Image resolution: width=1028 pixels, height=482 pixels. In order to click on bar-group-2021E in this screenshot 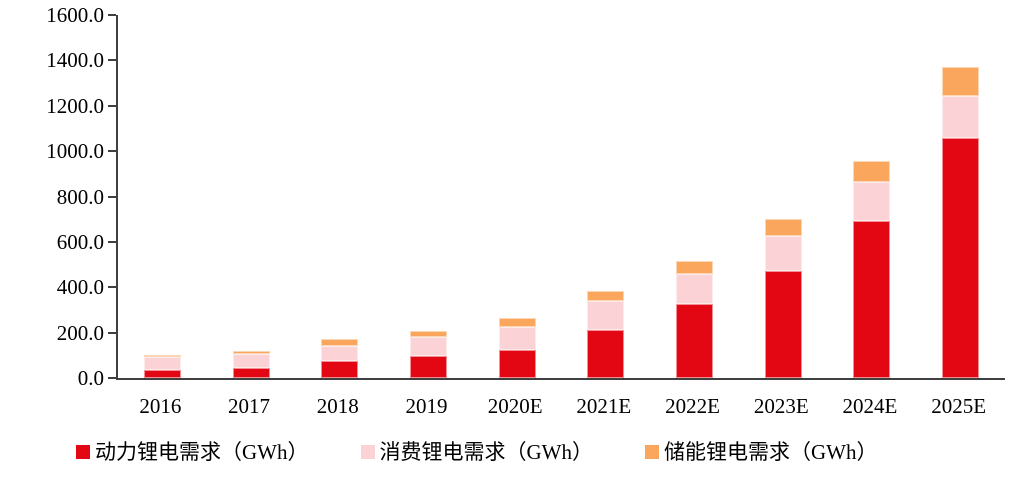, I will do `click(606, 196)`.